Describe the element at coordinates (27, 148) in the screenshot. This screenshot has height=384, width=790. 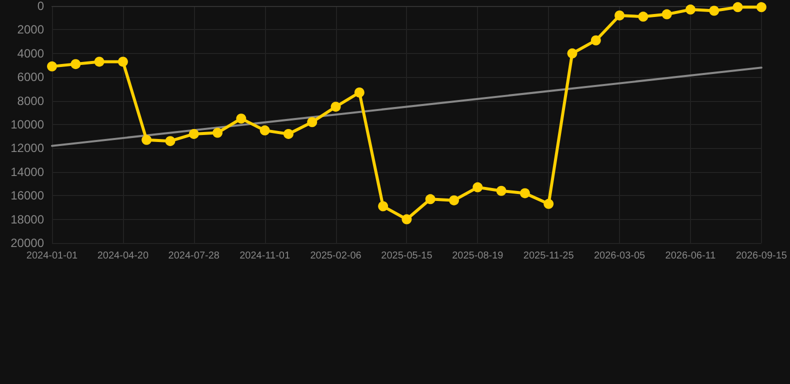
I see `y-tick-label: 12000` at that location.